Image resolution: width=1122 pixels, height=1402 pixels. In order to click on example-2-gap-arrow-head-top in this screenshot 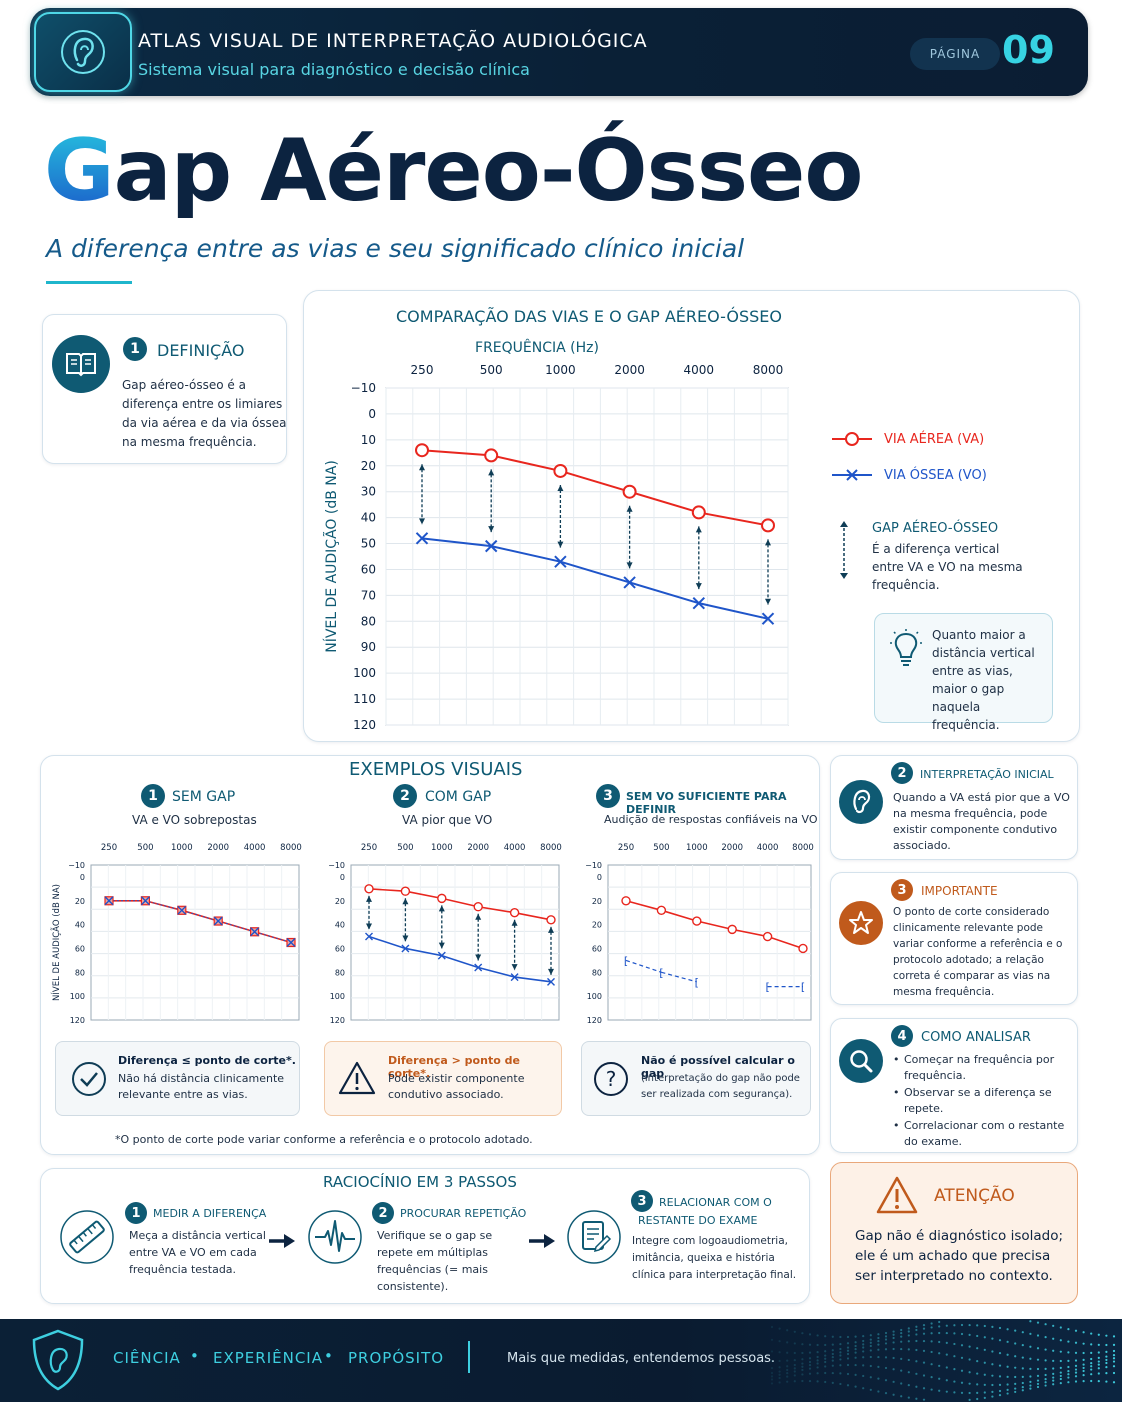, I will do `click(405, 901)`.